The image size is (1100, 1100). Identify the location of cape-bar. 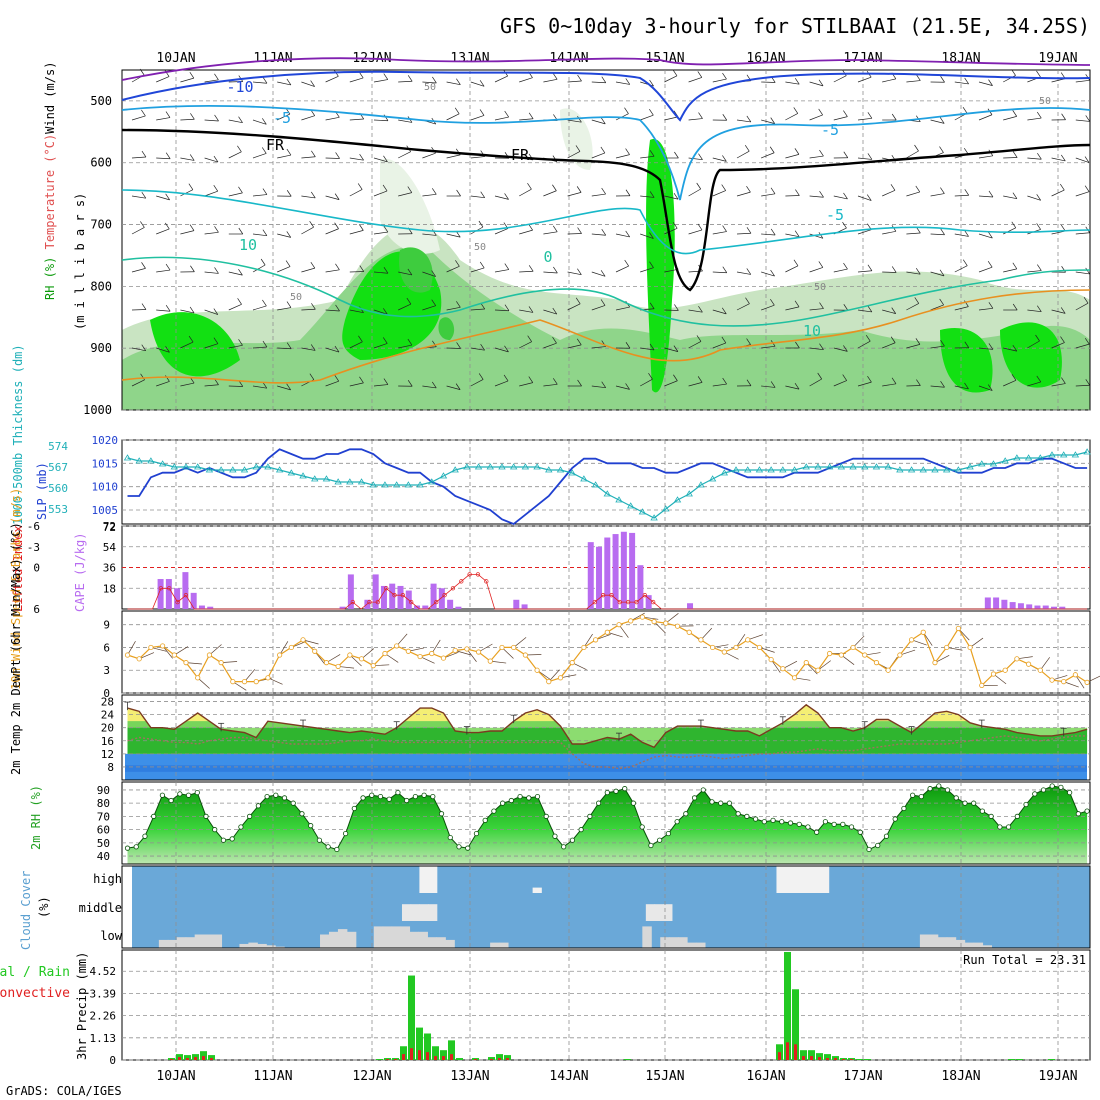
(177, 598).